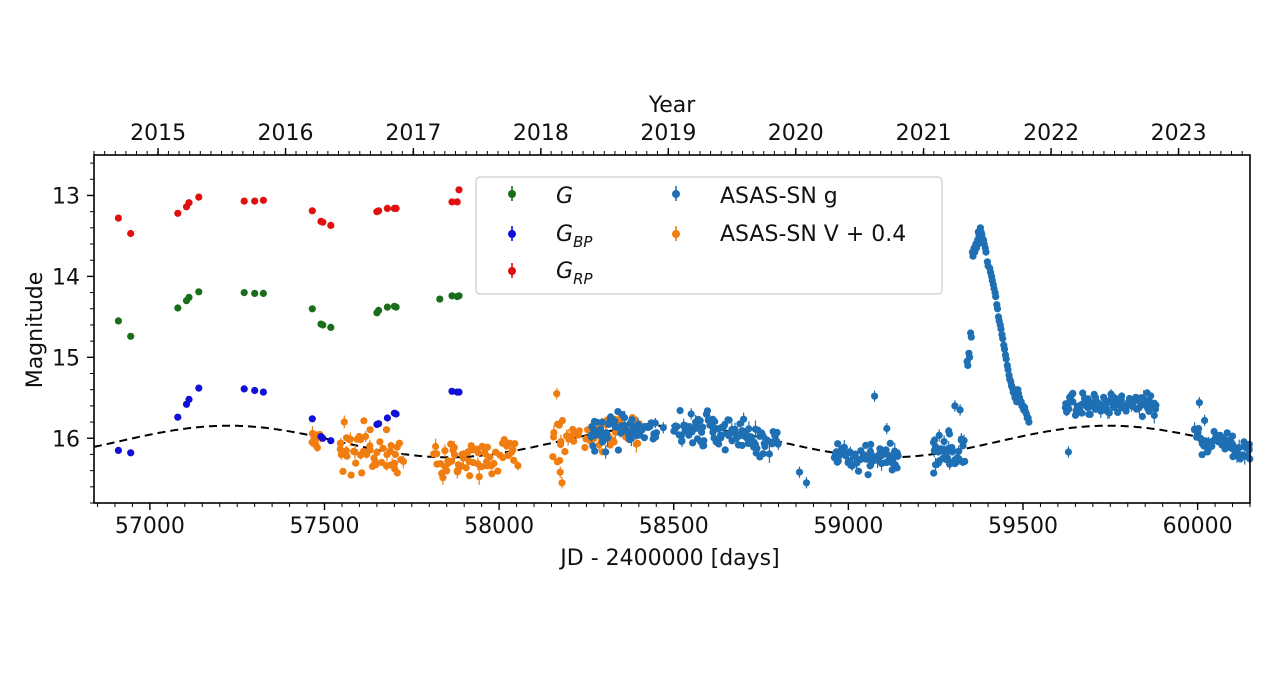  I want to click on year-tick-label: 2023, so click(1179, 133).